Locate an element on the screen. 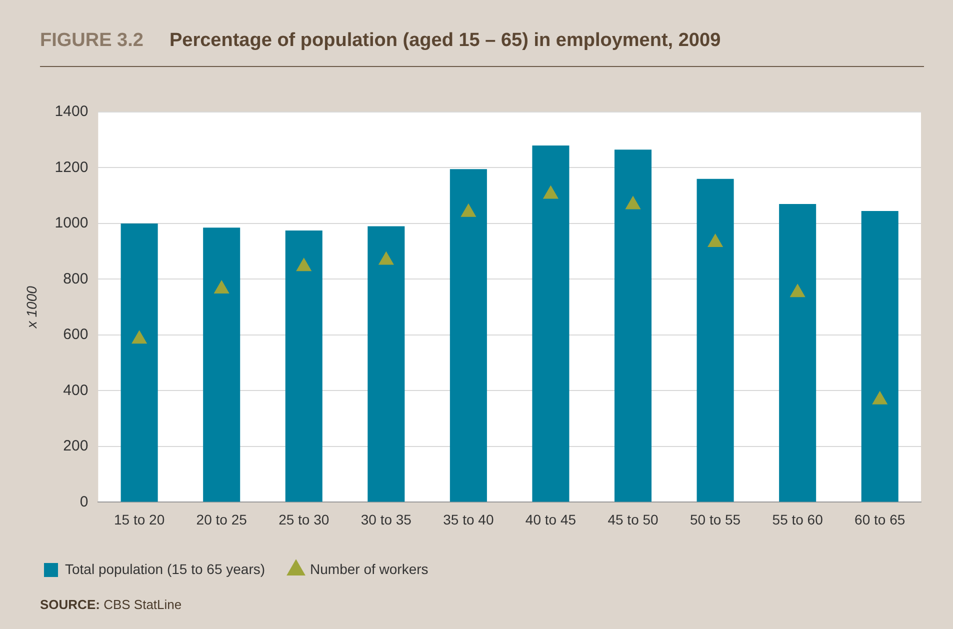 Image resolution: width=953 pixels, height=629 pixels. x-tick-label: 50 to 55 is located at coordinates (715, 519).